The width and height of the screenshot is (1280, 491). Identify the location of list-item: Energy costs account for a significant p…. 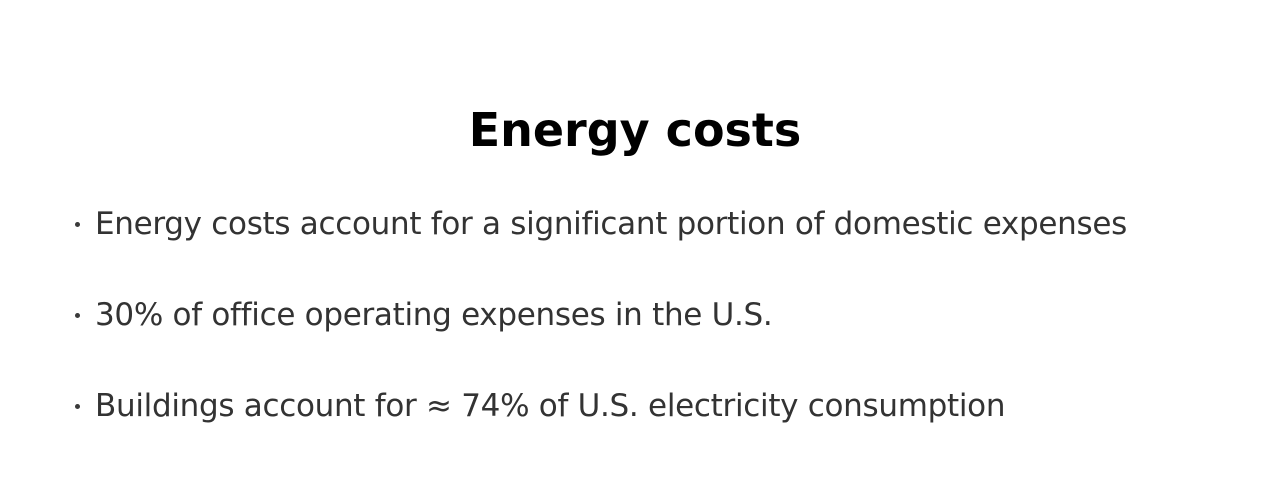
(662, 224).